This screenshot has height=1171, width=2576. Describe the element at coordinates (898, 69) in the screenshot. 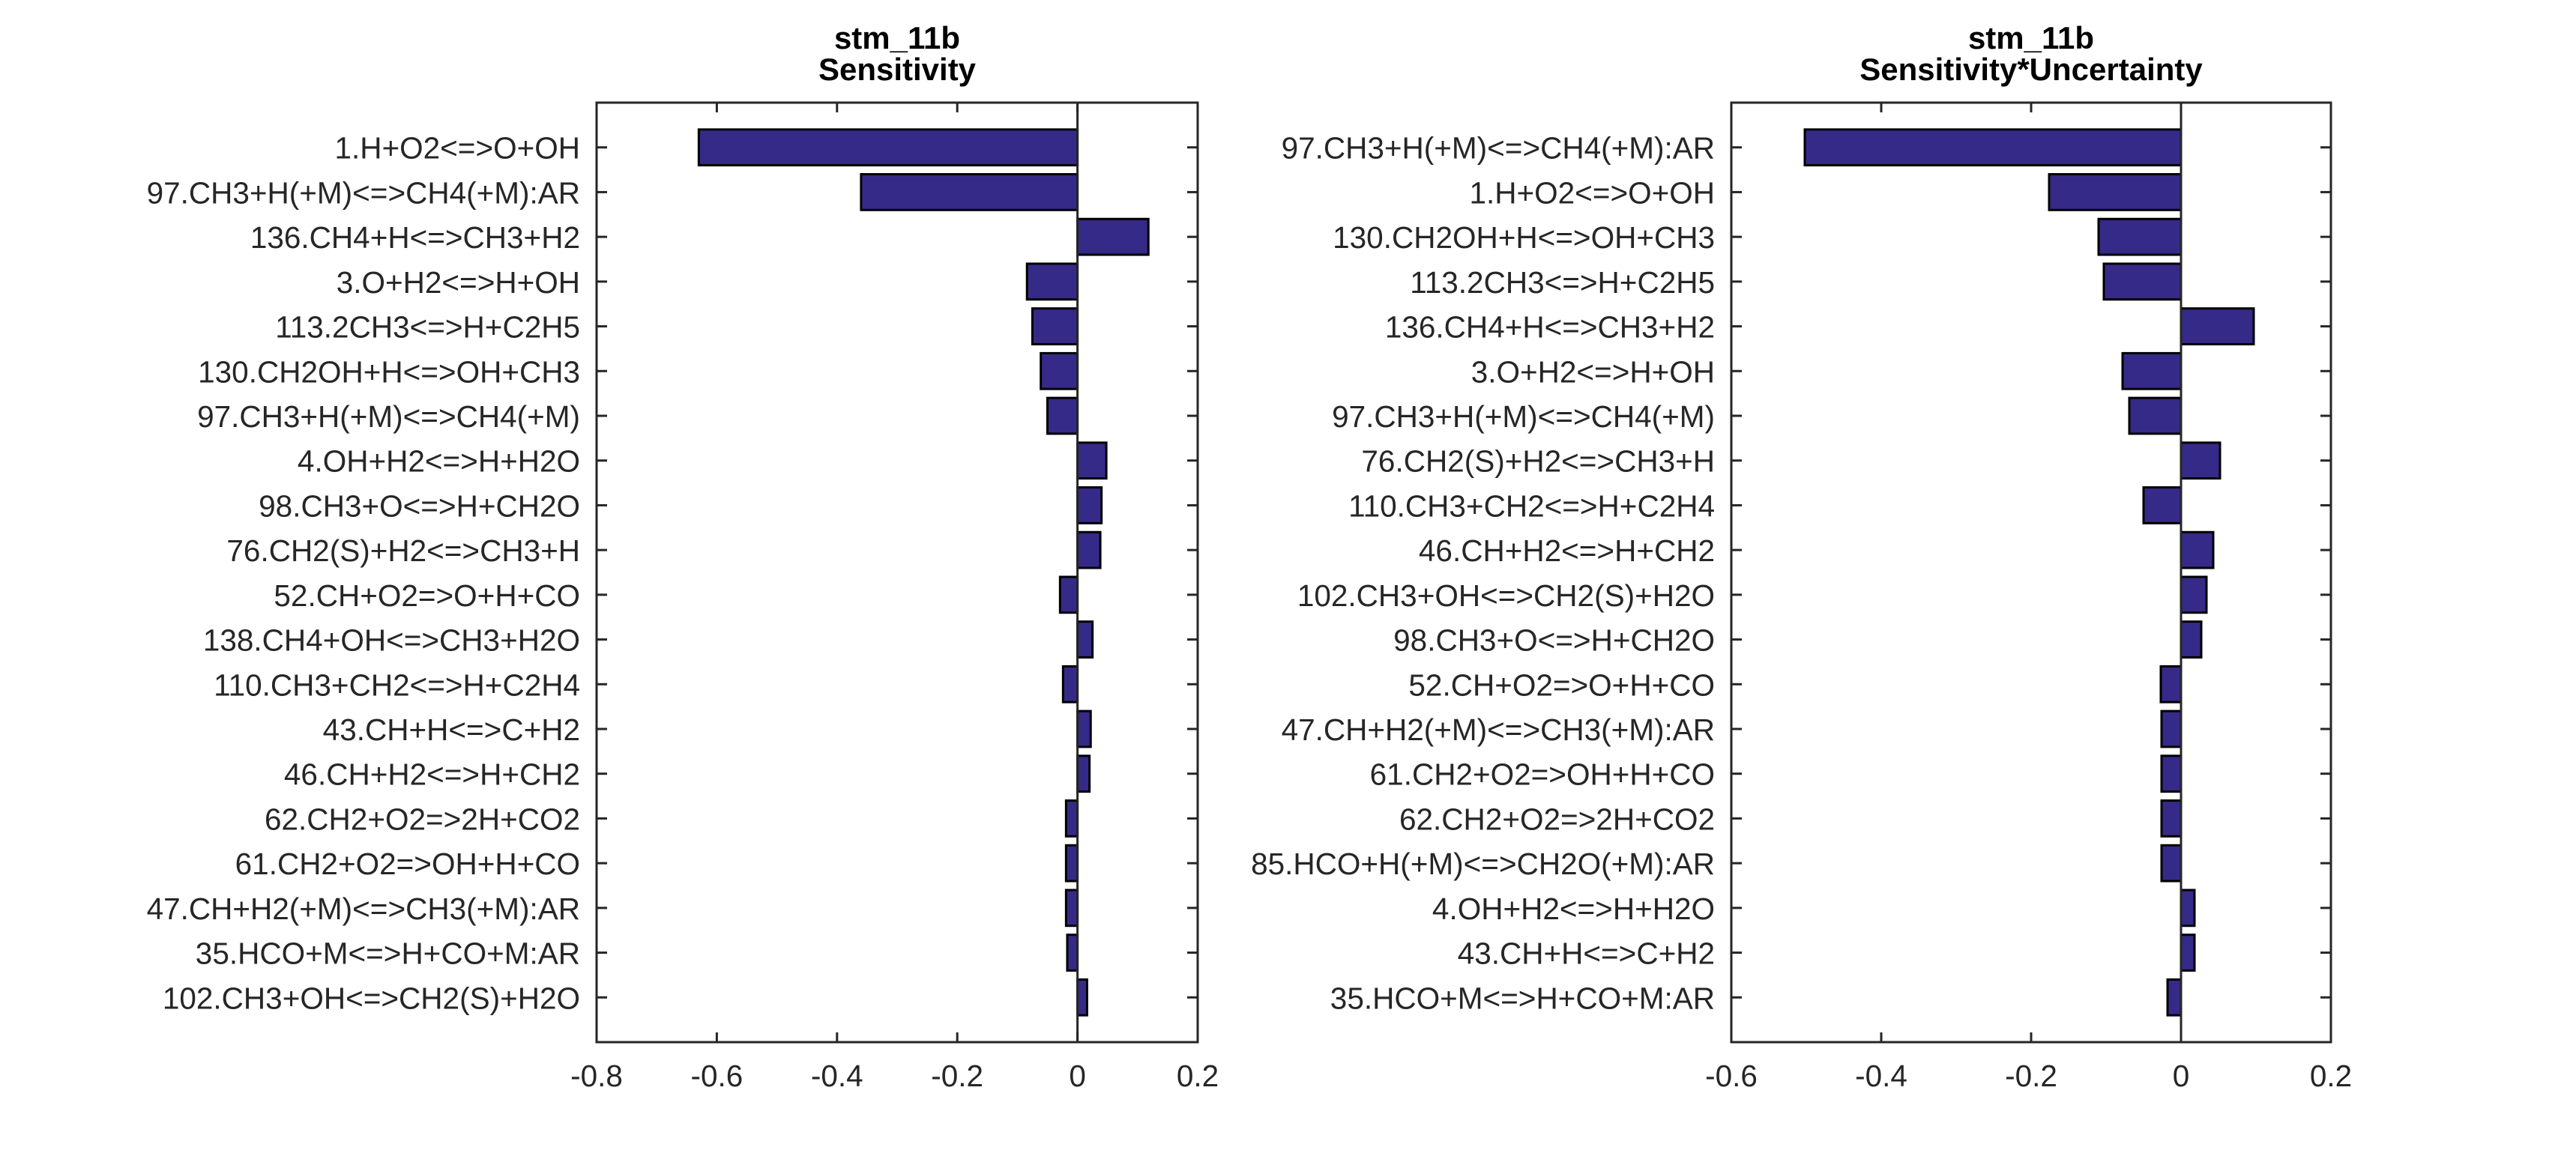

I see `chart-title-line2: Sensitivity` at that location.